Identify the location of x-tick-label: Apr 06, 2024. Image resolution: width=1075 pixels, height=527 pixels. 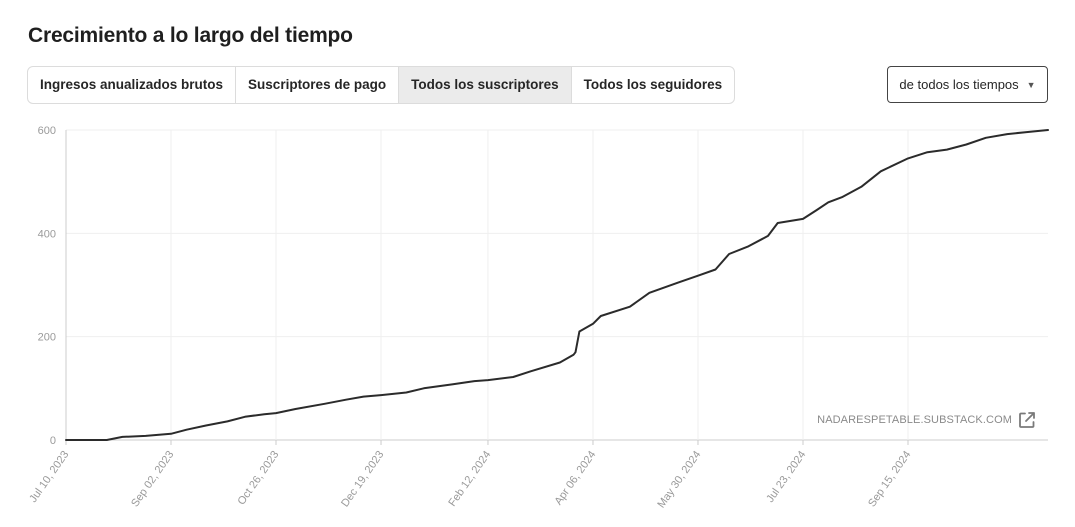
(575, 478).